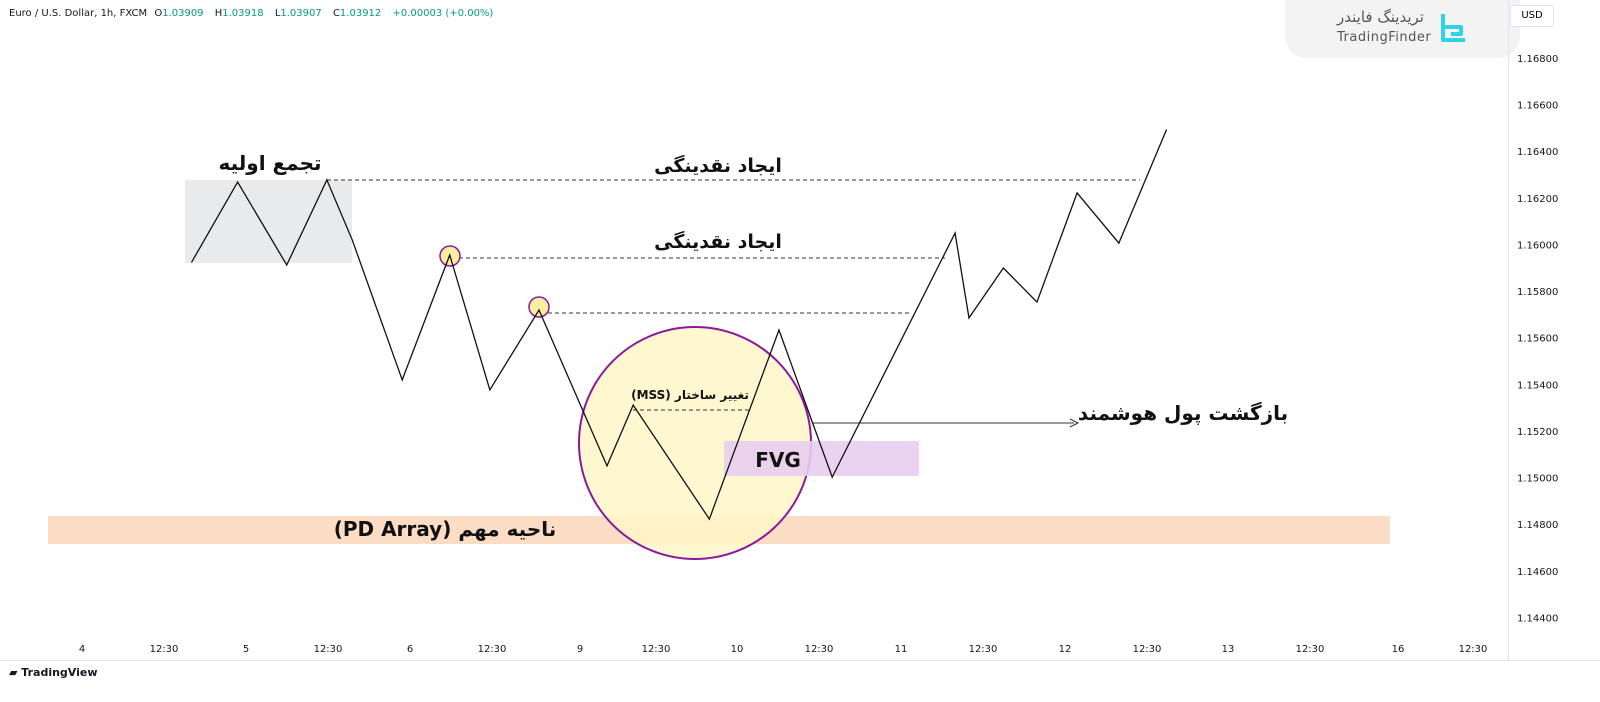 This screenshot has width=1600, height=702. Describe the element at coordinates (1537, 292) in the screenshot. I see `price-tick: 1.15800` at that location.